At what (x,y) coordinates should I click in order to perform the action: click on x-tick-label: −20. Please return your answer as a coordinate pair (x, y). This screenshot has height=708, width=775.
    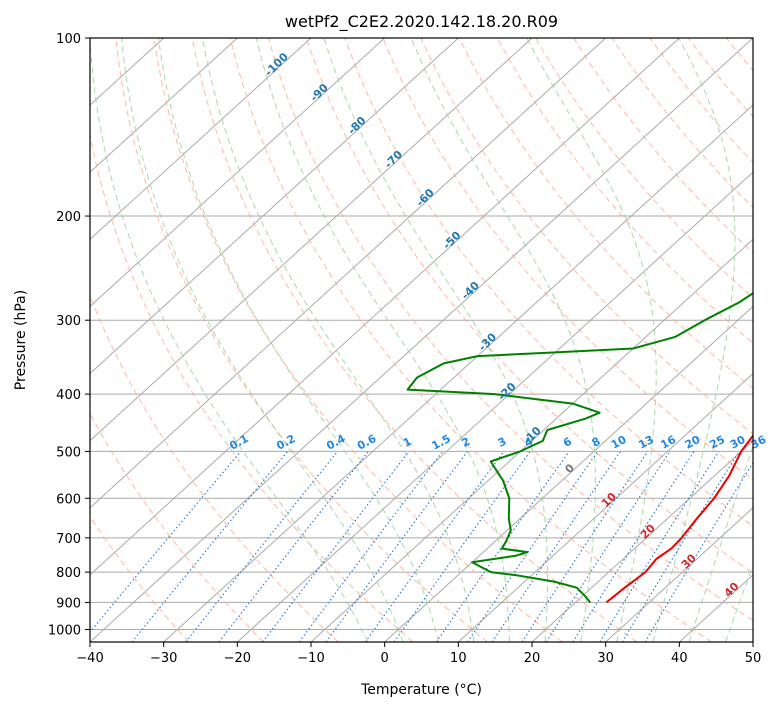
    Looking at the image, I should click on (237, 658).